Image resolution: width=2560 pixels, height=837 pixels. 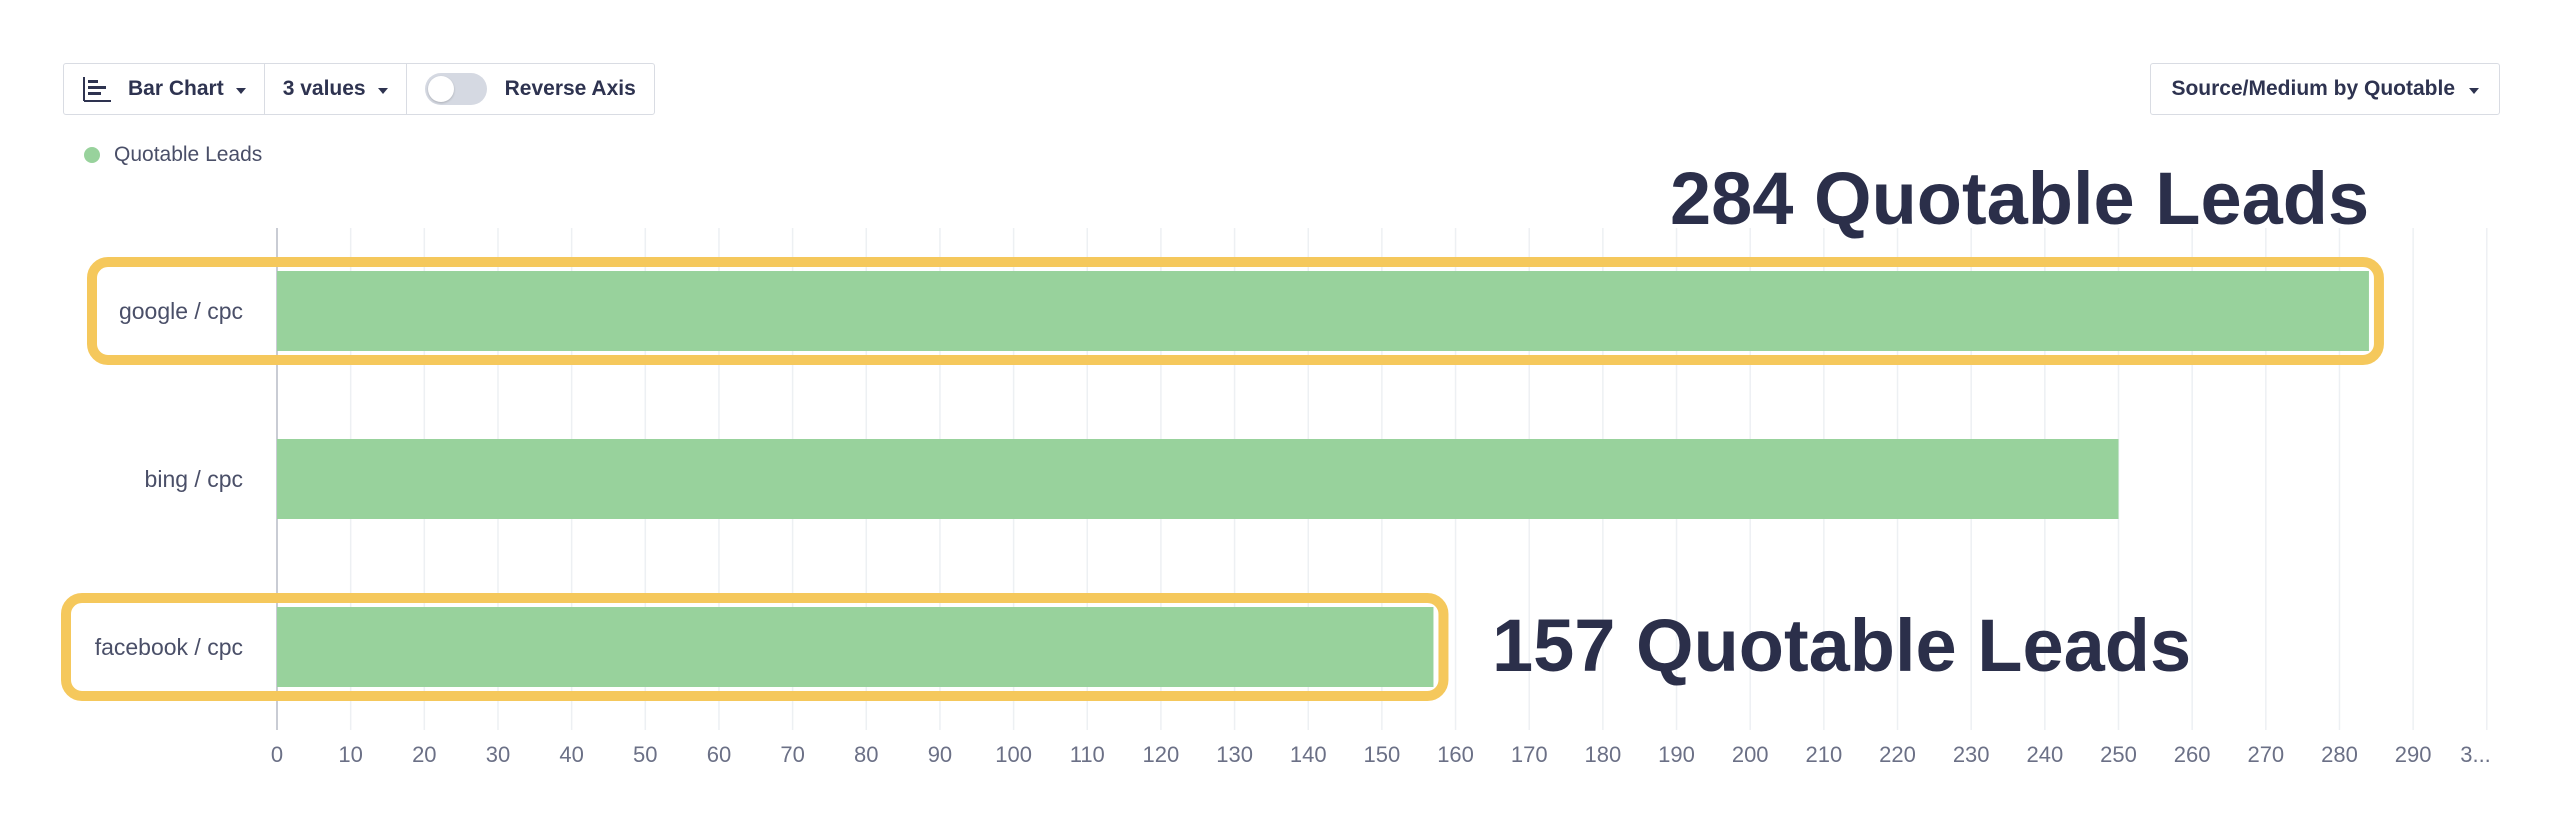 I want to click on x-tick-label: 140, so click(x=1308, y=754).